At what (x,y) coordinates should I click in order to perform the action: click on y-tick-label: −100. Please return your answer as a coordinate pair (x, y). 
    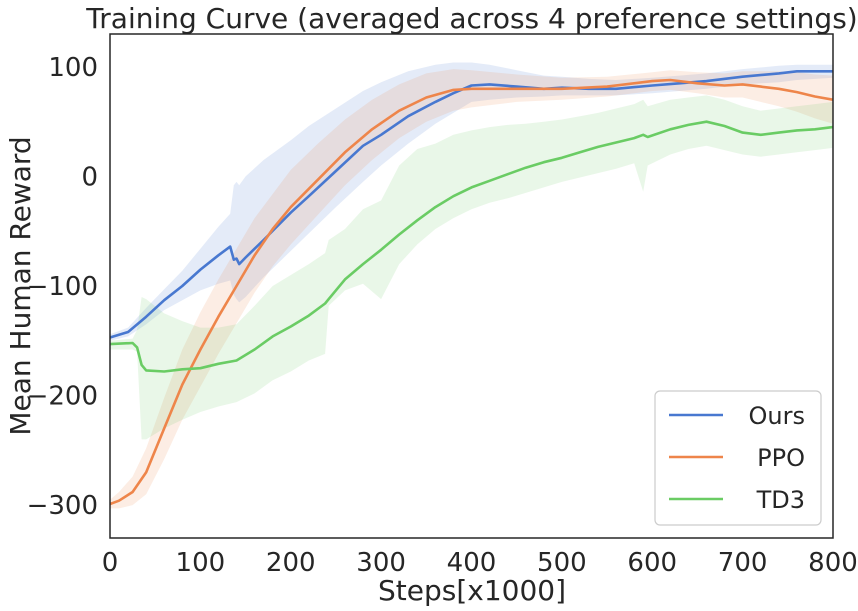
    Looking at the image, I should click on (62, 287).